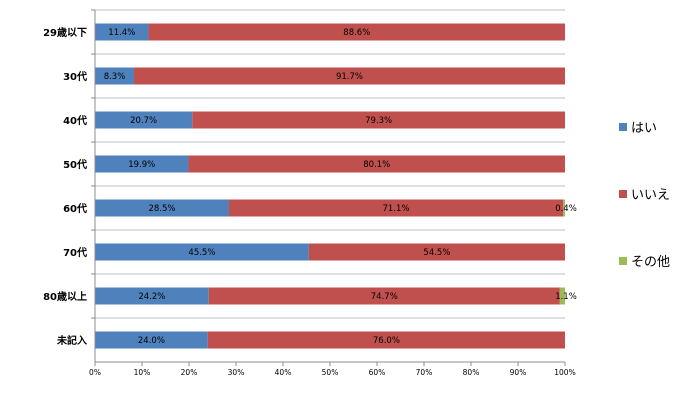 The height and width of the screenshot is (420, 700). What do you see at coordinates (330, 372) in the screenshot?
I see `x-tick-label: 50%` at bounding box center [330, 372].